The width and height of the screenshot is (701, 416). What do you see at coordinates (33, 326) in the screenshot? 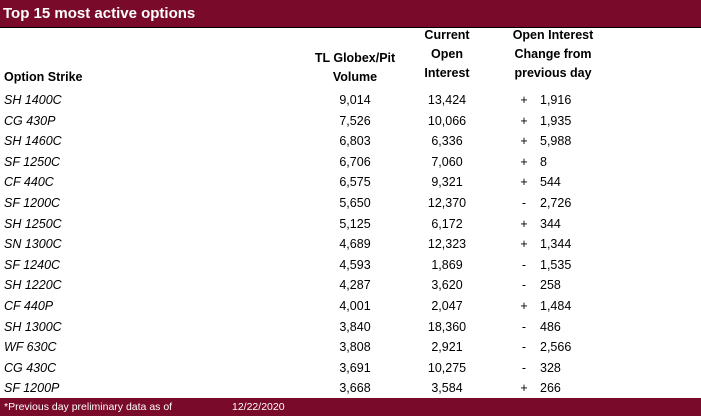
I see `option-strike-cell: SH 1300C` at bounding box center [33, 326].